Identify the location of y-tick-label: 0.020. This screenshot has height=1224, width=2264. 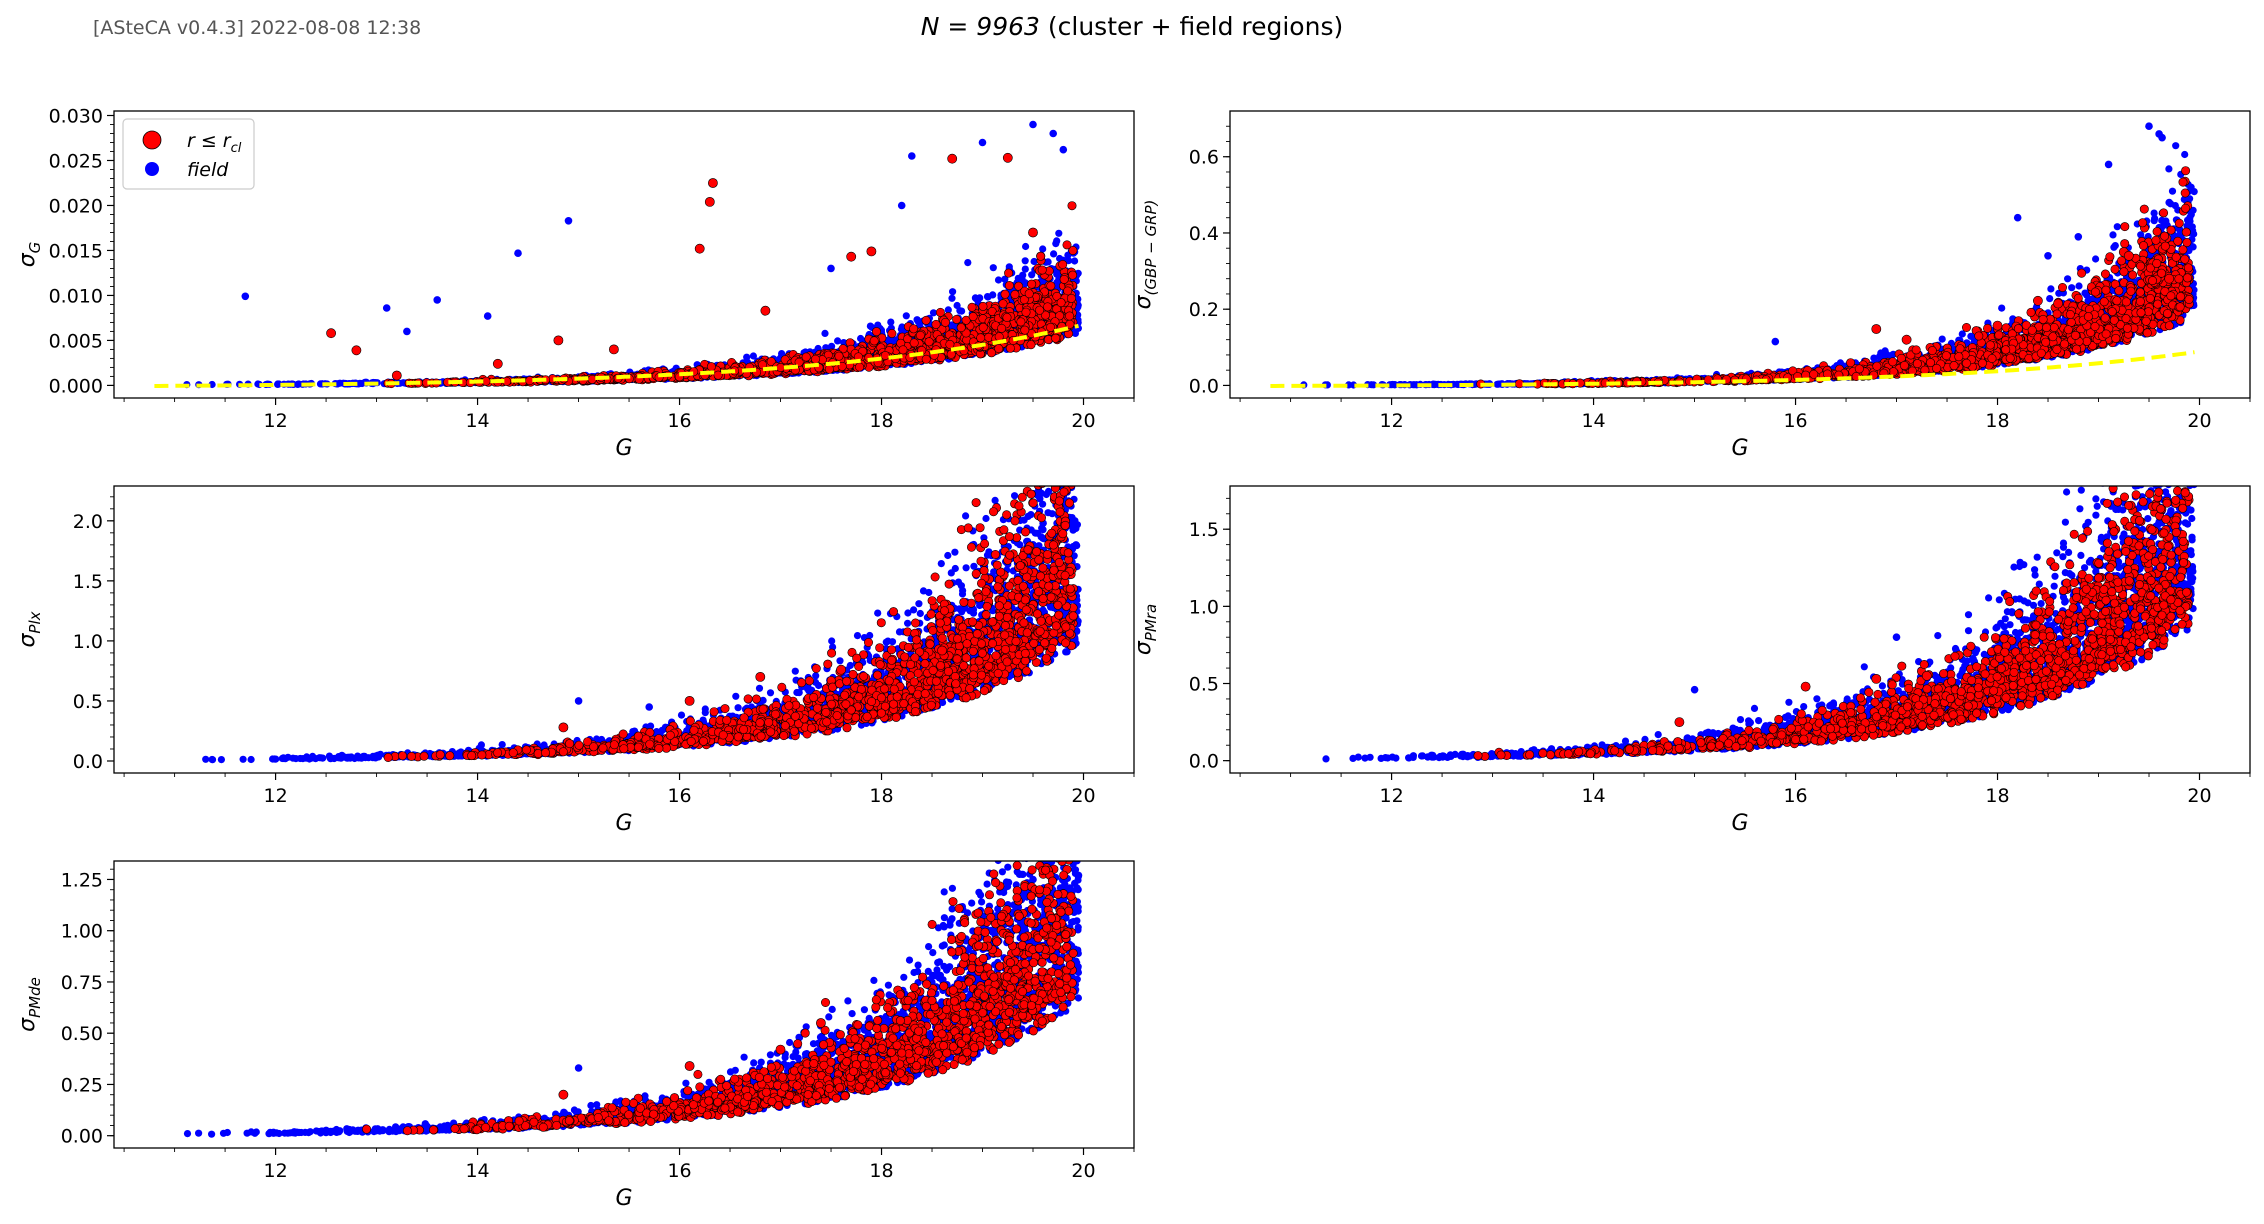
(76, 206).